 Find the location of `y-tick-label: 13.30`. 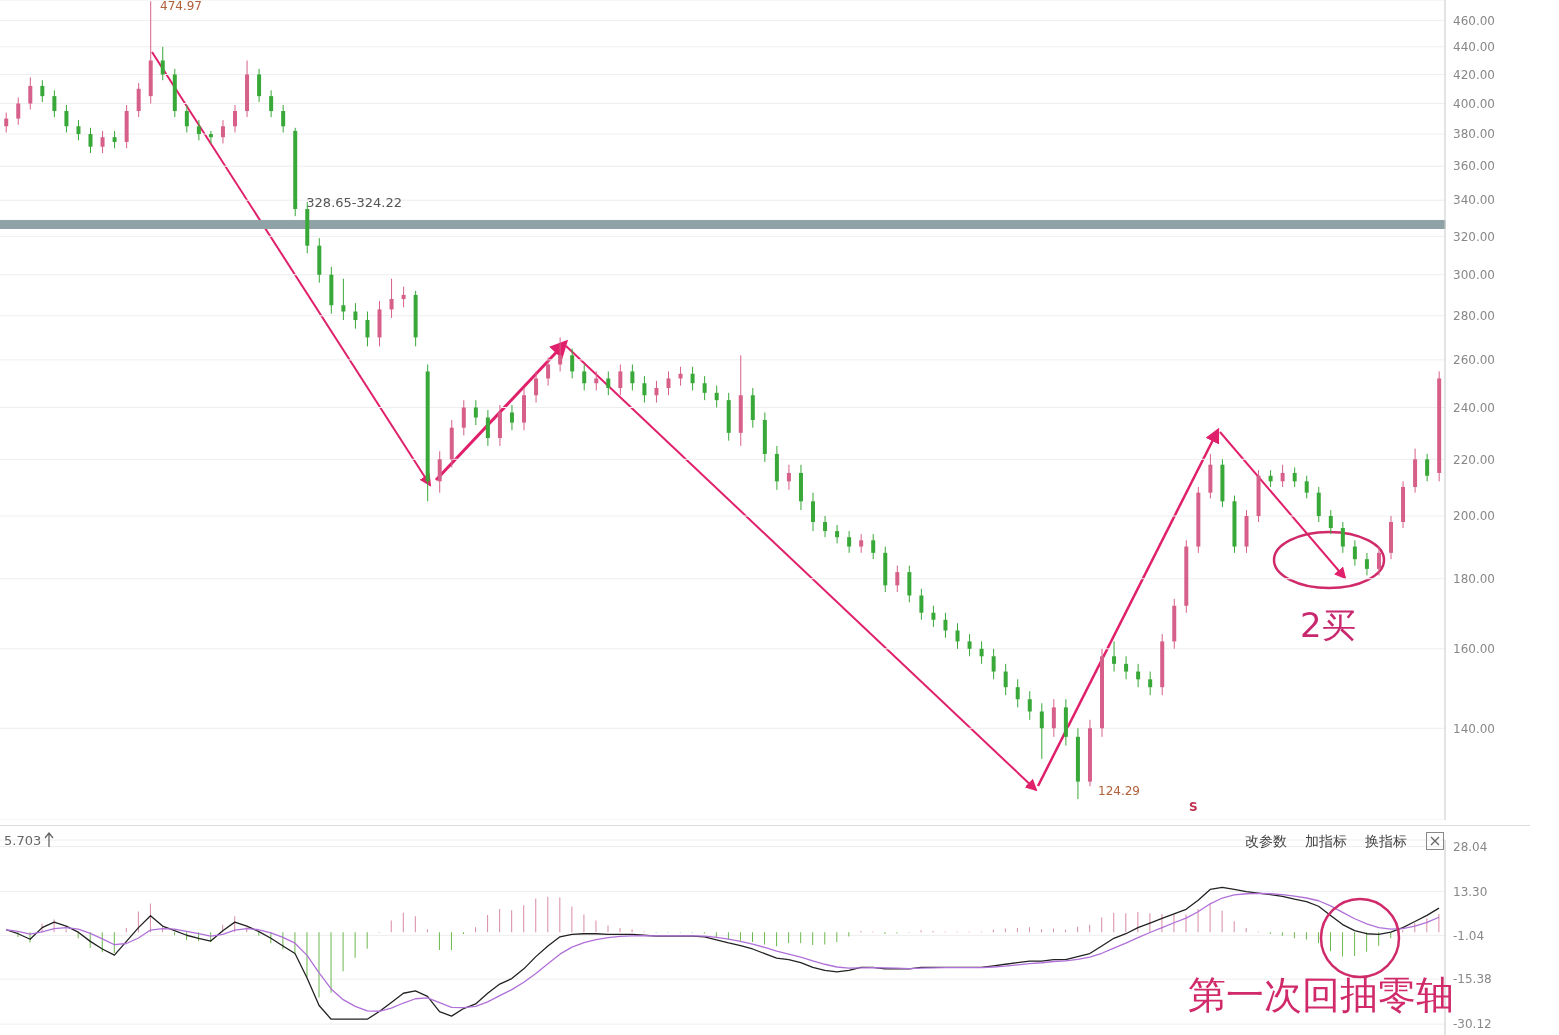

y-tick-label: 13.30 is located at coordinates (1470, 891).